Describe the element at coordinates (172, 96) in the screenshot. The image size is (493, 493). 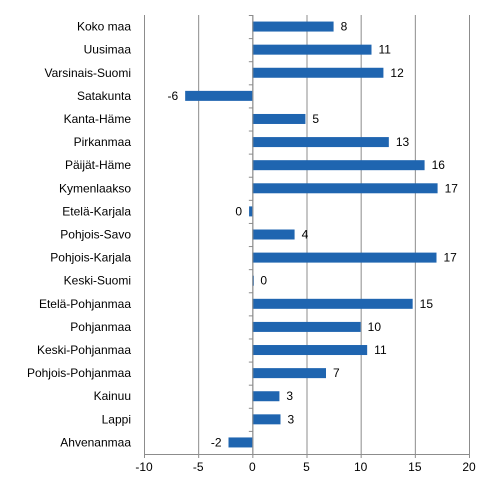
I see `data-label: -6` at that location.